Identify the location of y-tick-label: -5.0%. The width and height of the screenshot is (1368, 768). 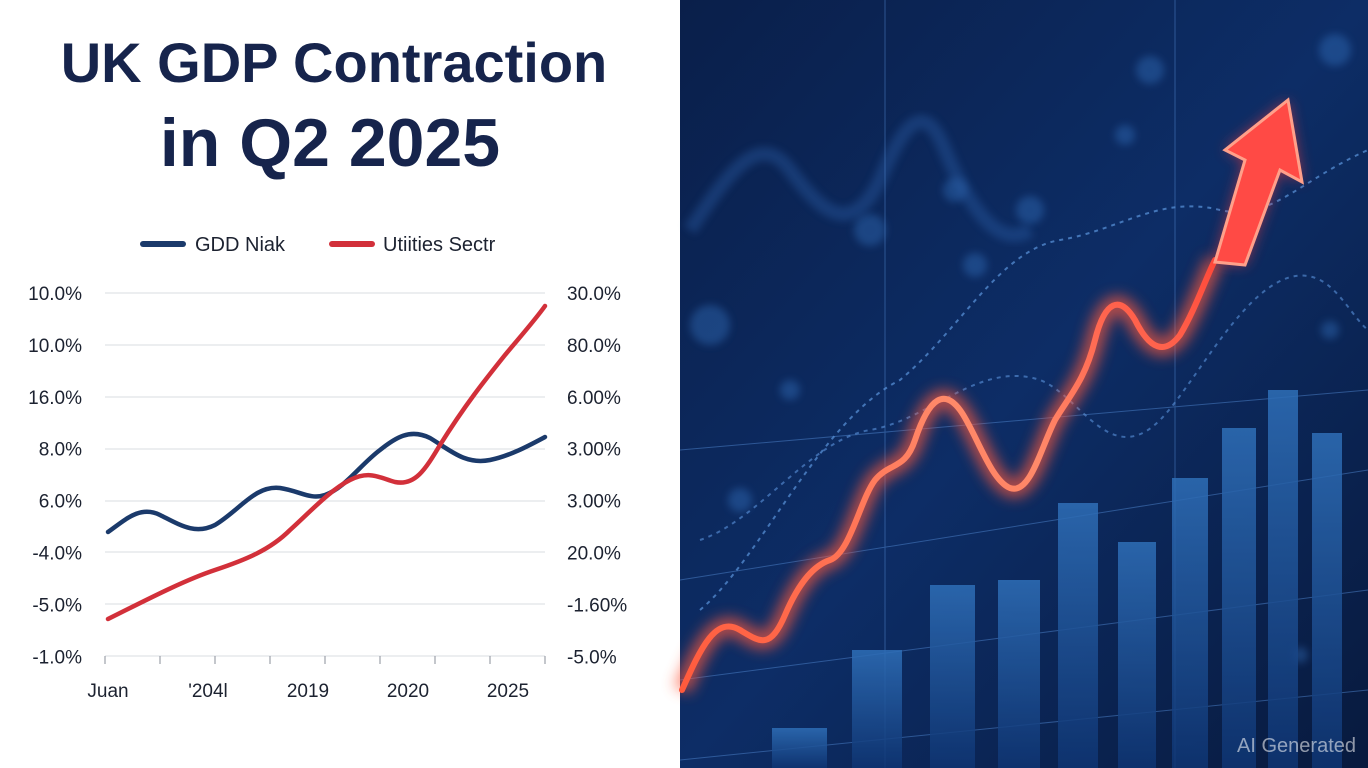
(57, 605).